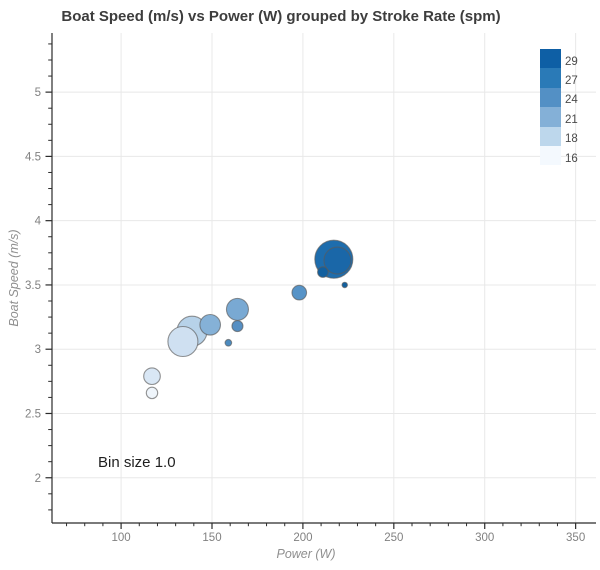  I want to click on y-tick-label: 3, so click(38, 350).